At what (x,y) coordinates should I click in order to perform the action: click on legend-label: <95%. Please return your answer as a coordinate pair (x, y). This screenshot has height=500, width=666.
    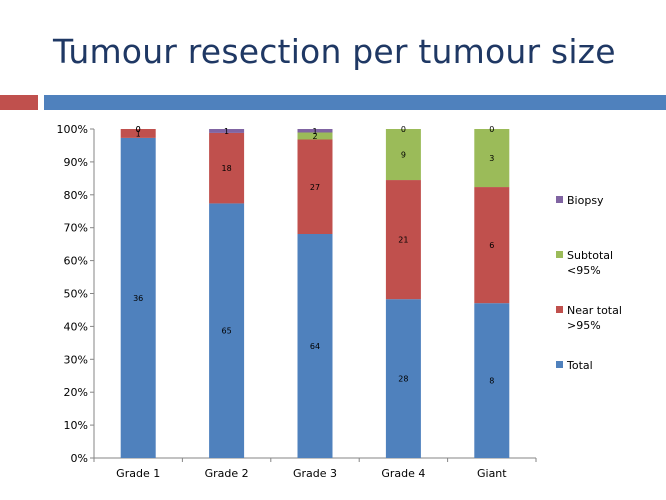
    Looking at the image, I should click on (584, 270).